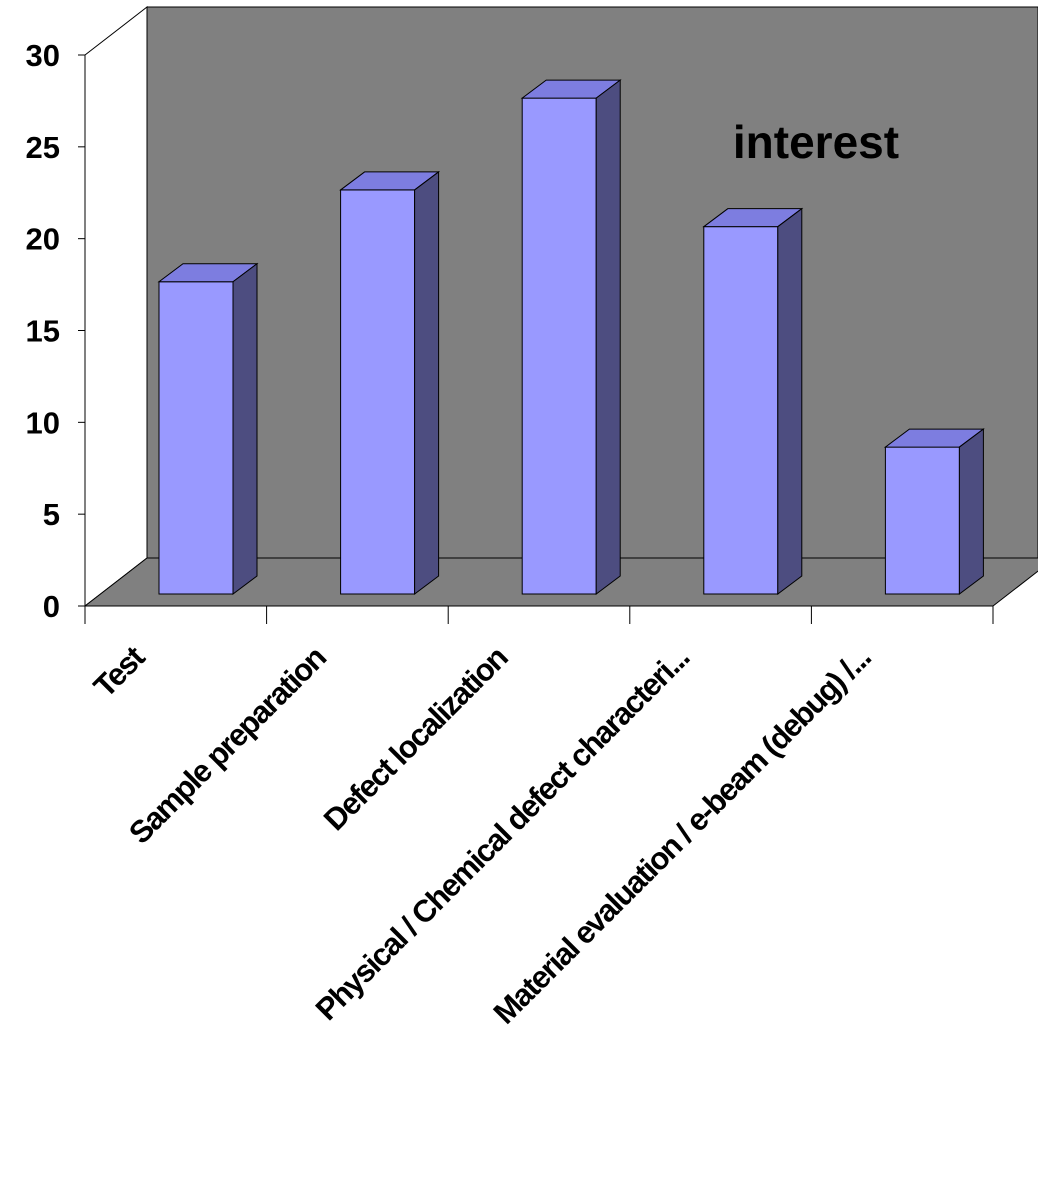  Describe the element at coordinates (43, 147) in the screenshot. I see `y-tick-label: 25` at that location.